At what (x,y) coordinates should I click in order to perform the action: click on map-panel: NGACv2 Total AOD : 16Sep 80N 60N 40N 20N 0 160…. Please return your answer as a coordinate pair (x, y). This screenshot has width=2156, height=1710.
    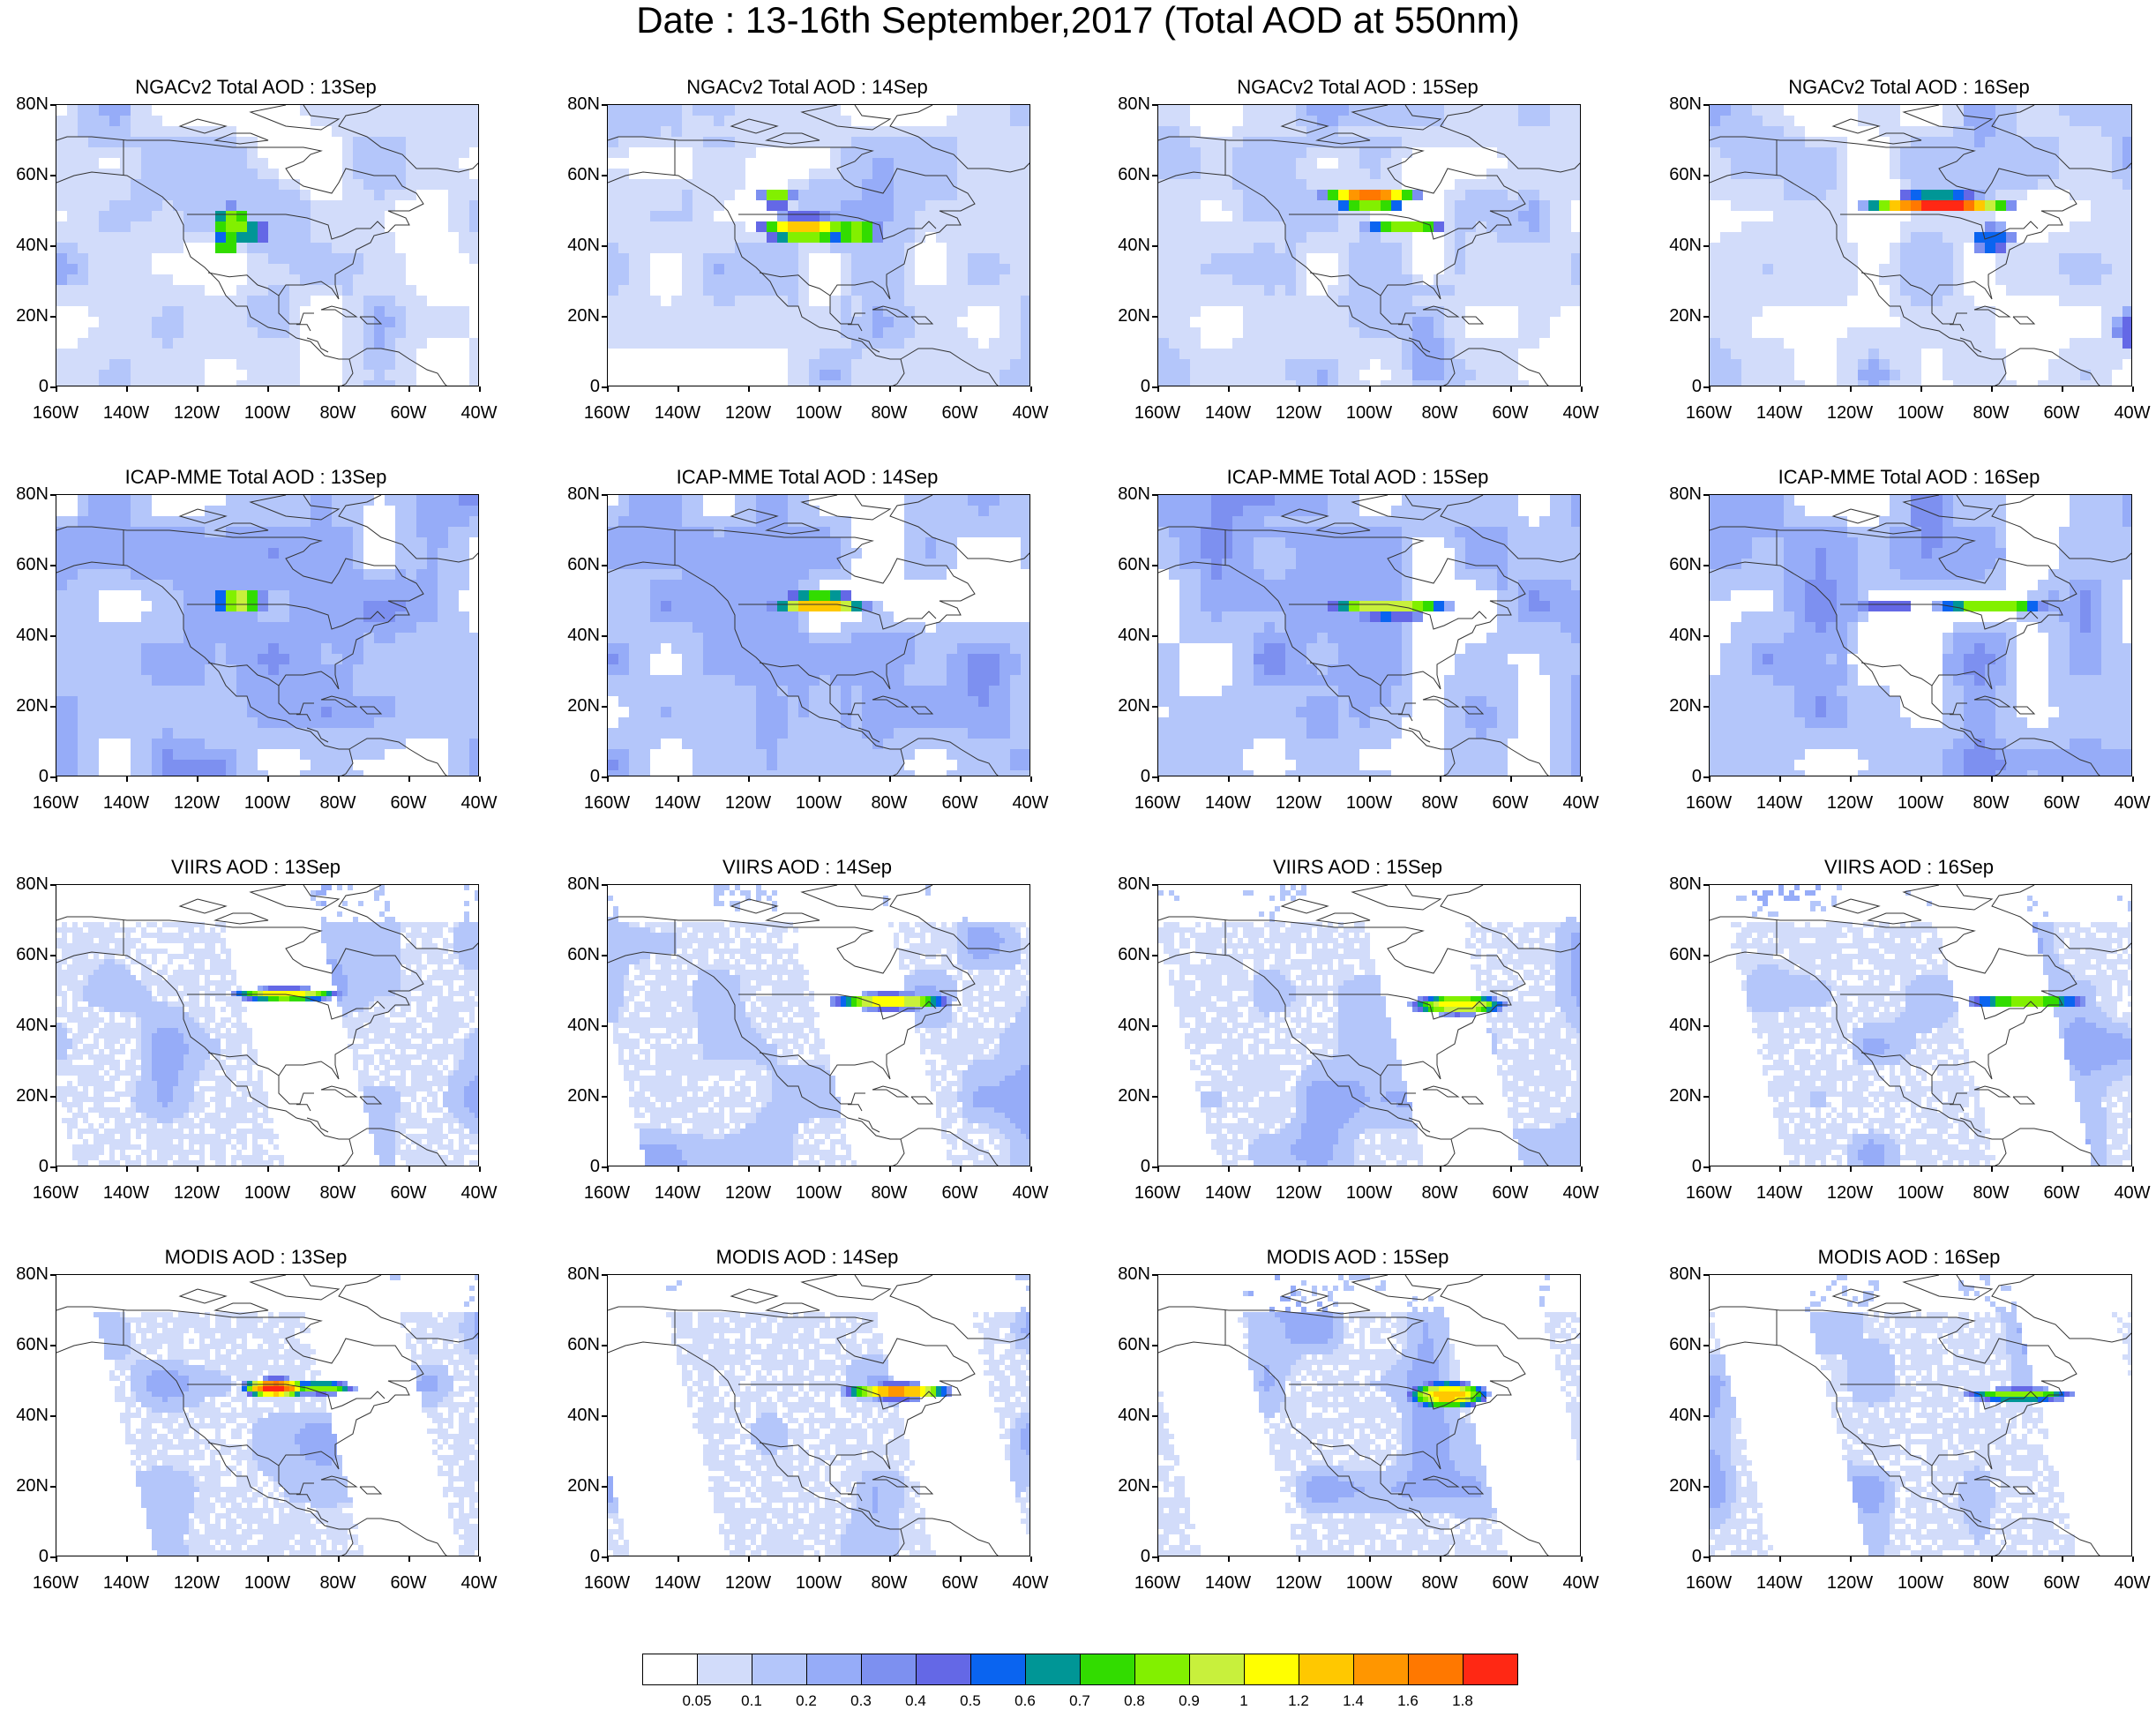
    Looking at the image, I should click on (1904, 261).